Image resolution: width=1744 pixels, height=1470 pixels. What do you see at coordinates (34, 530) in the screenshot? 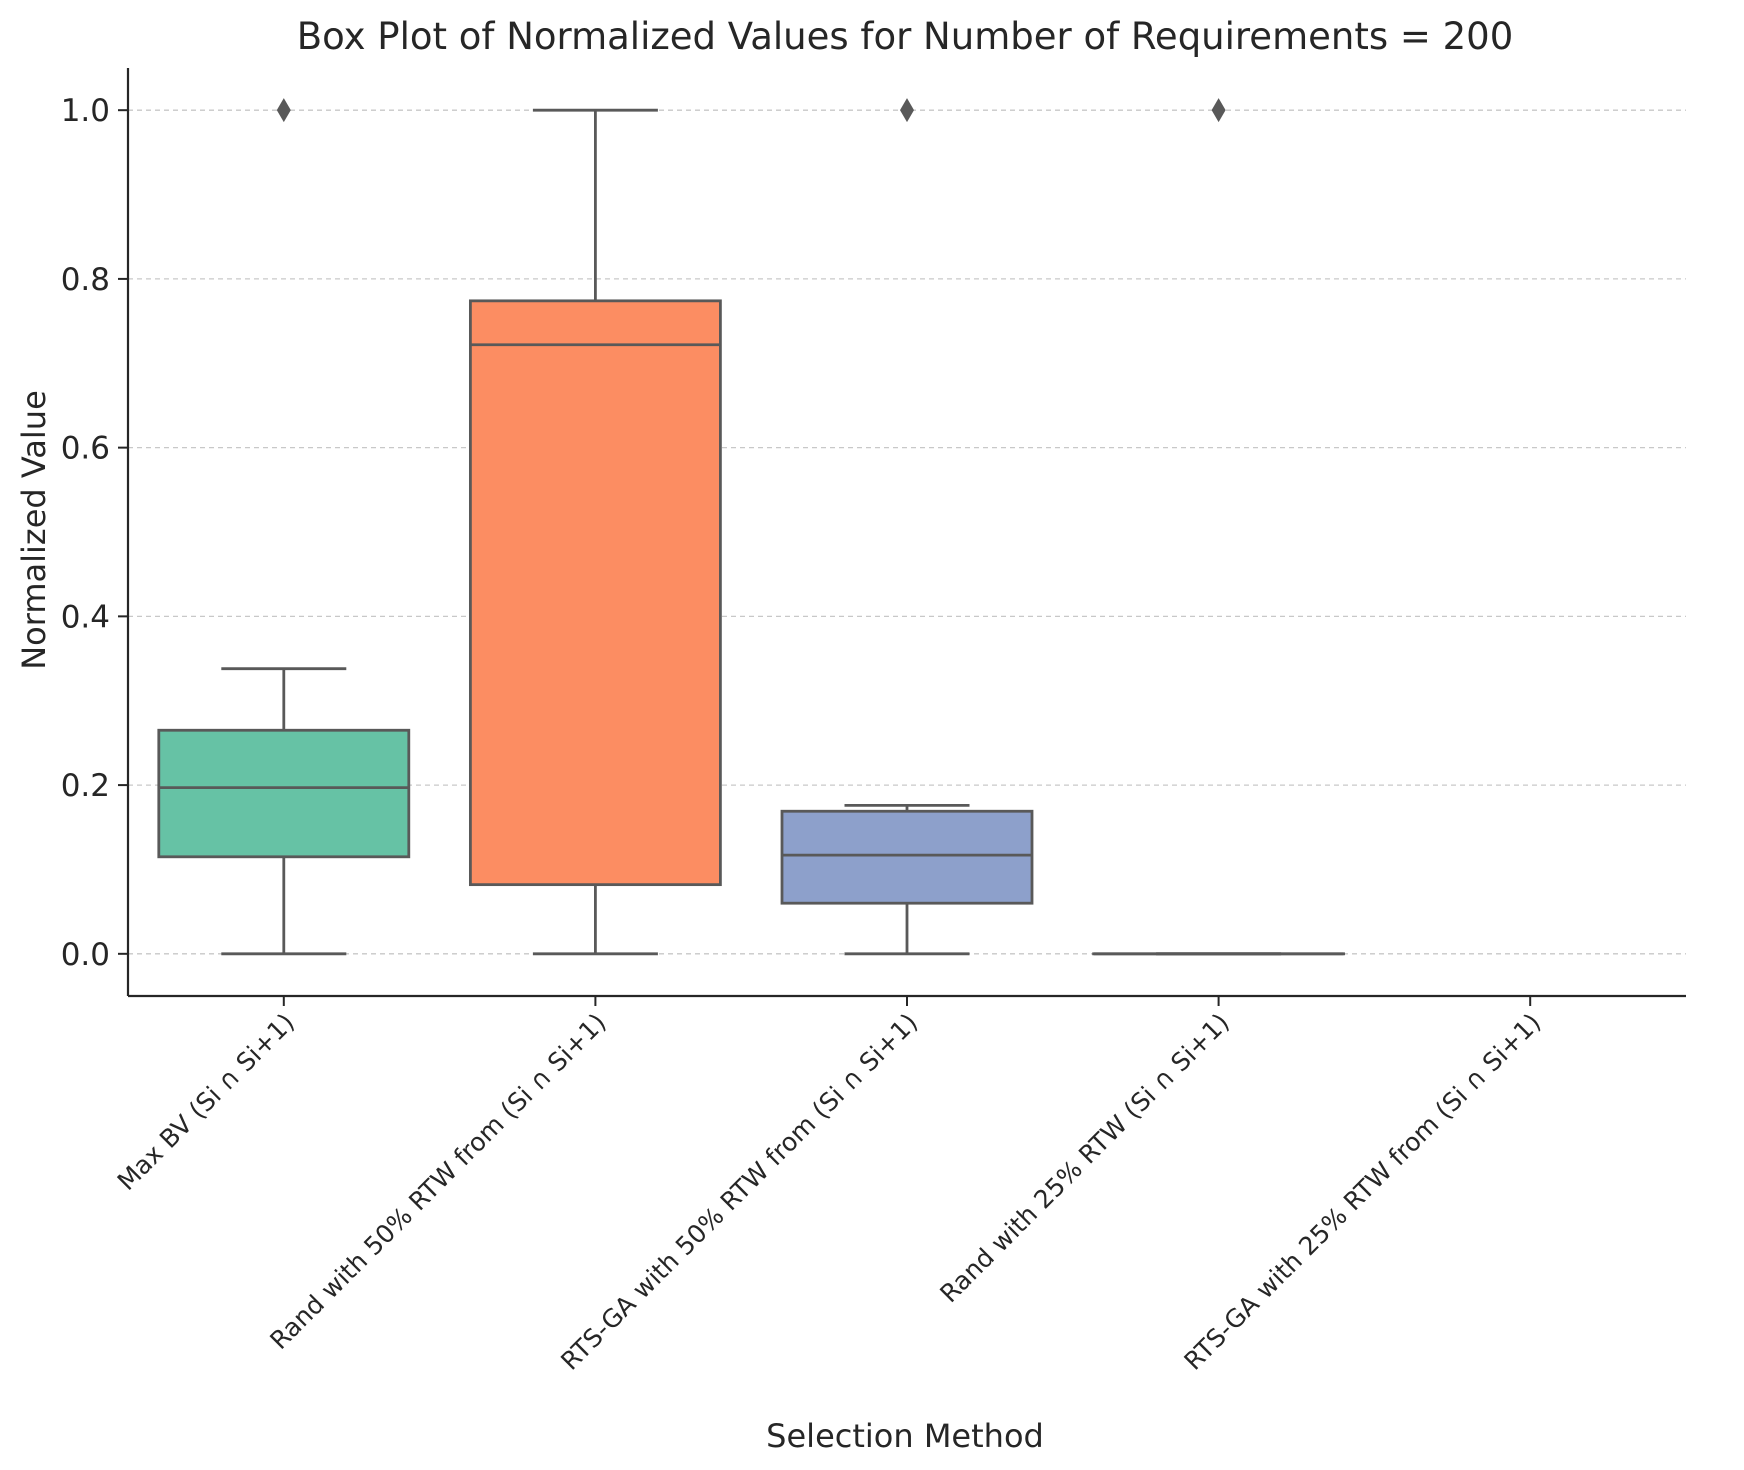
I see `y-axis-label: Normalized Value` at bounding box center [34, 530].